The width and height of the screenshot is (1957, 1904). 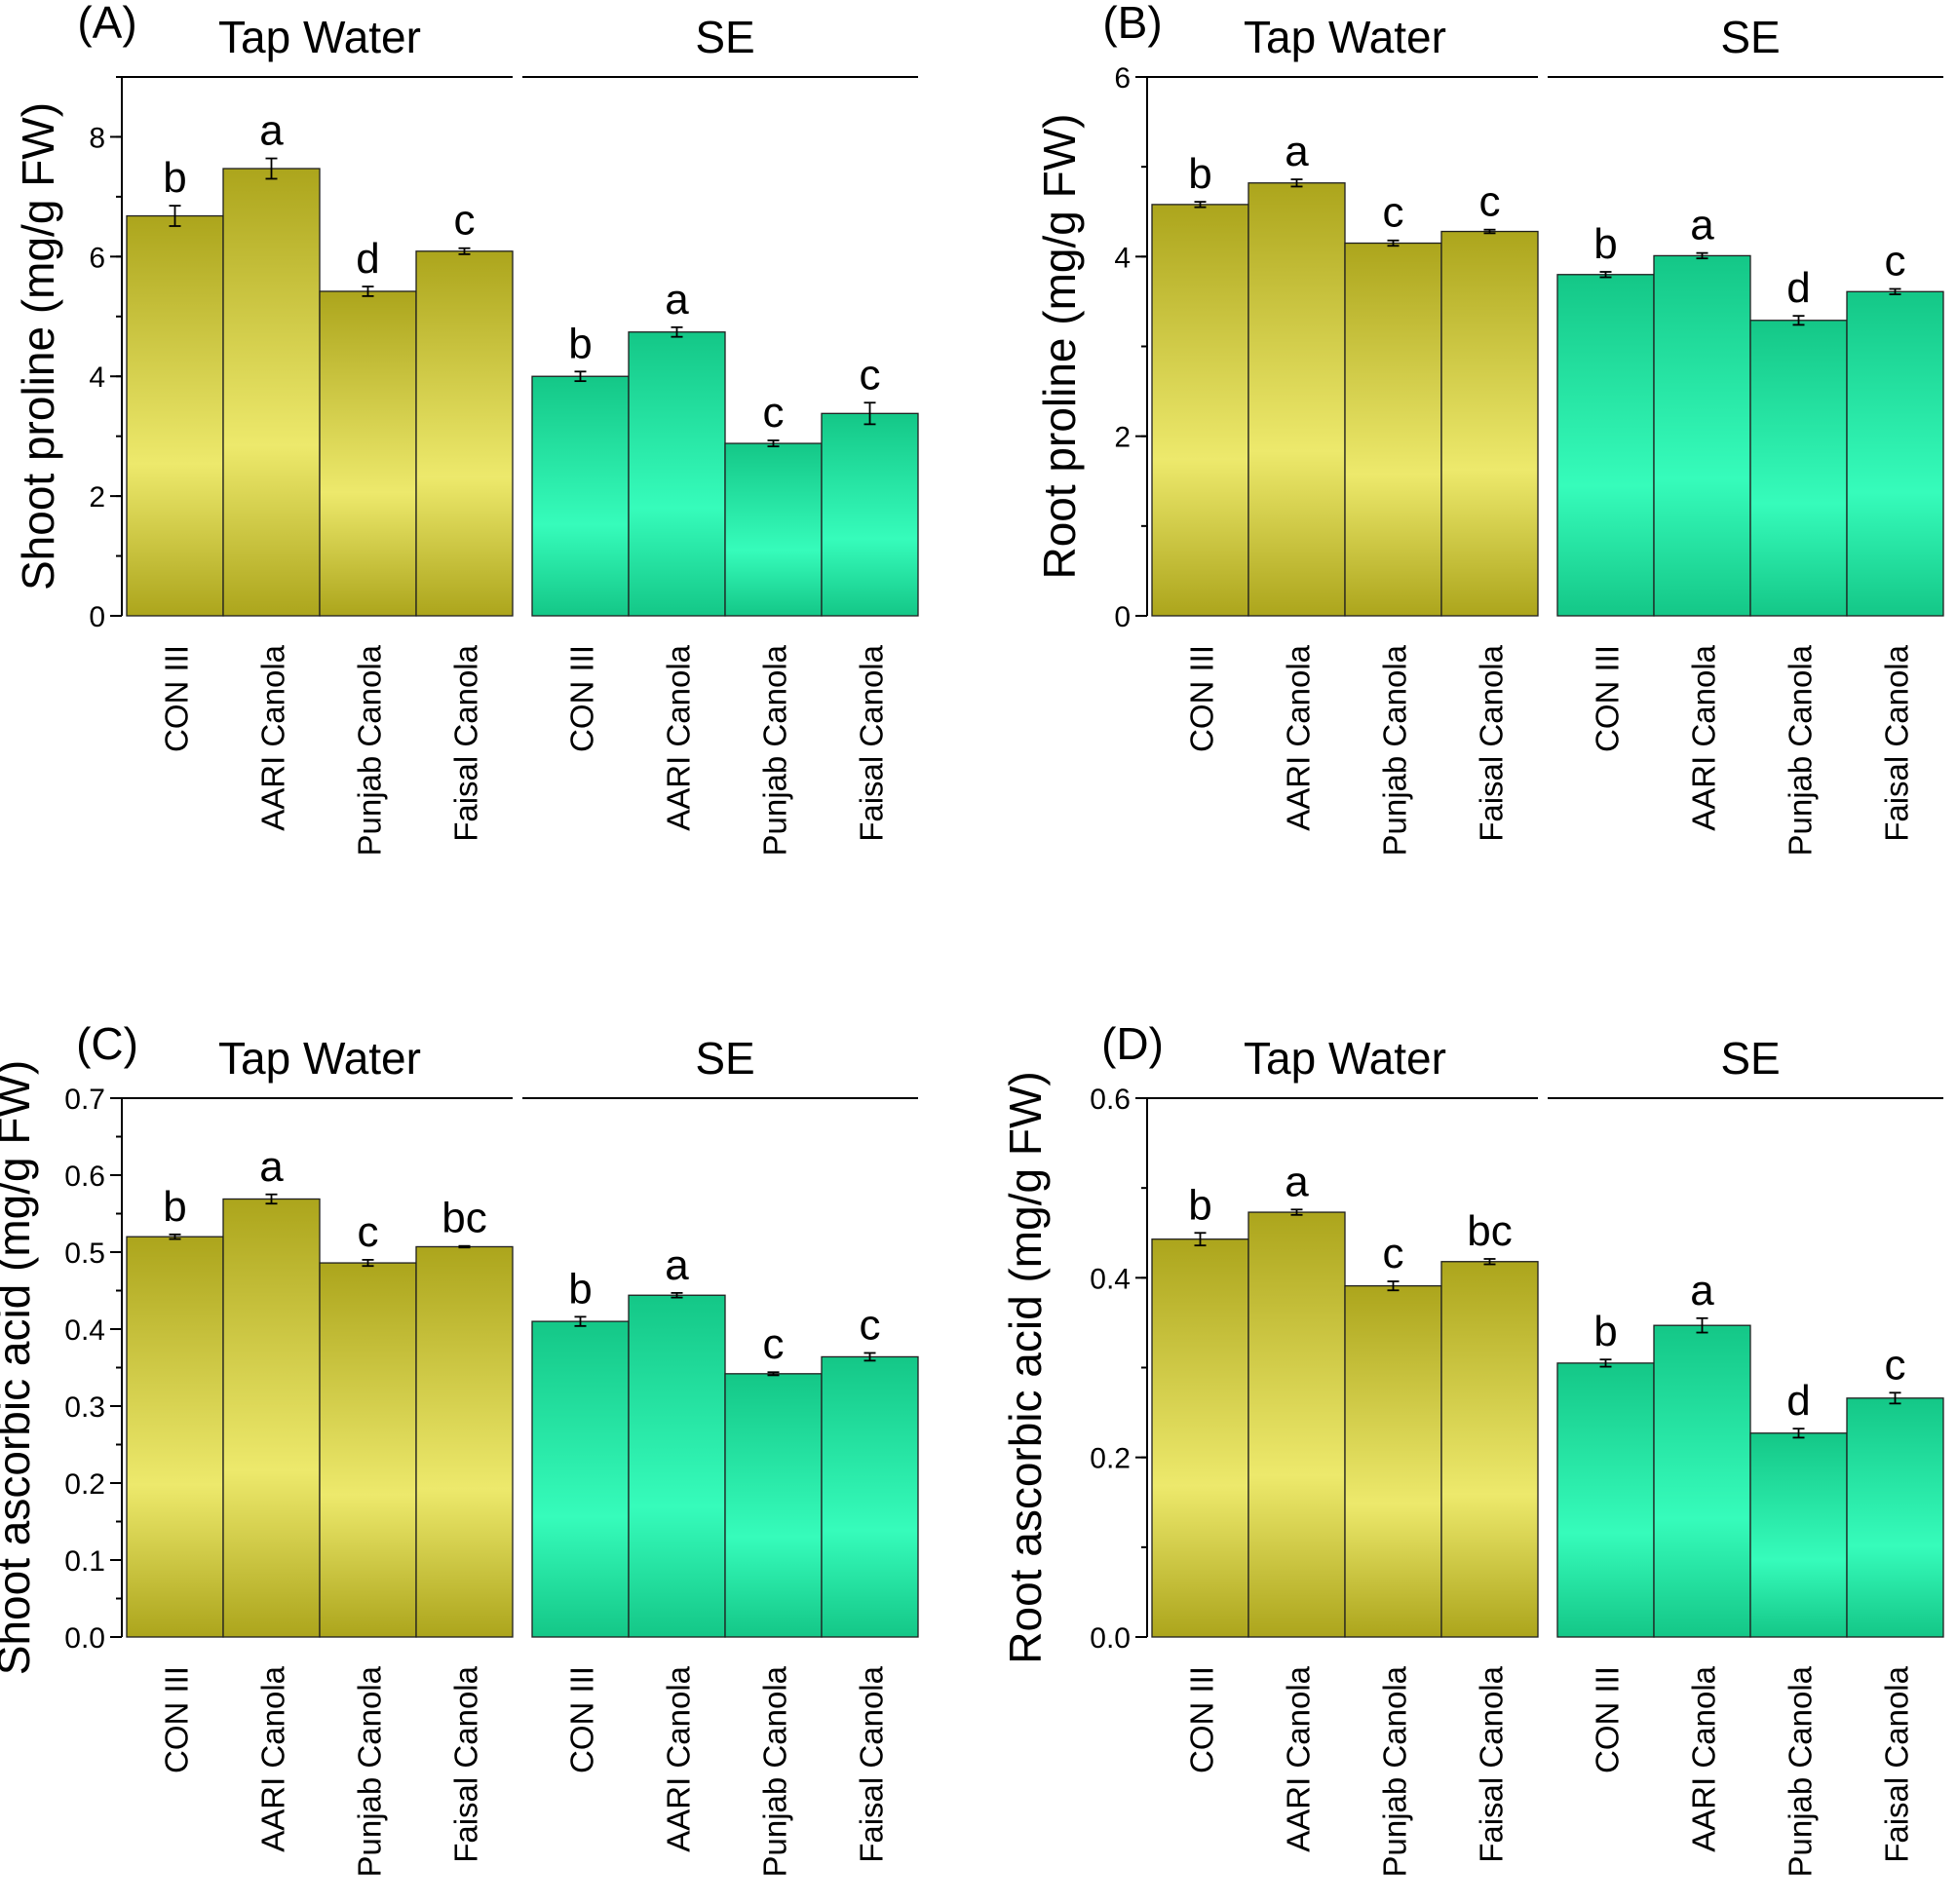 I want to click on y-tick-label: 4, so click(x=97, y=378).